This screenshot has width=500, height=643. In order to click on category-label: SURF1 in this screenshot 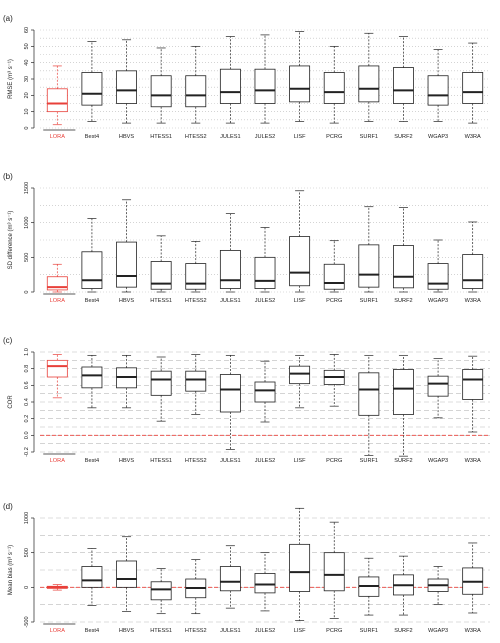, I will do `click(369, 301)`.